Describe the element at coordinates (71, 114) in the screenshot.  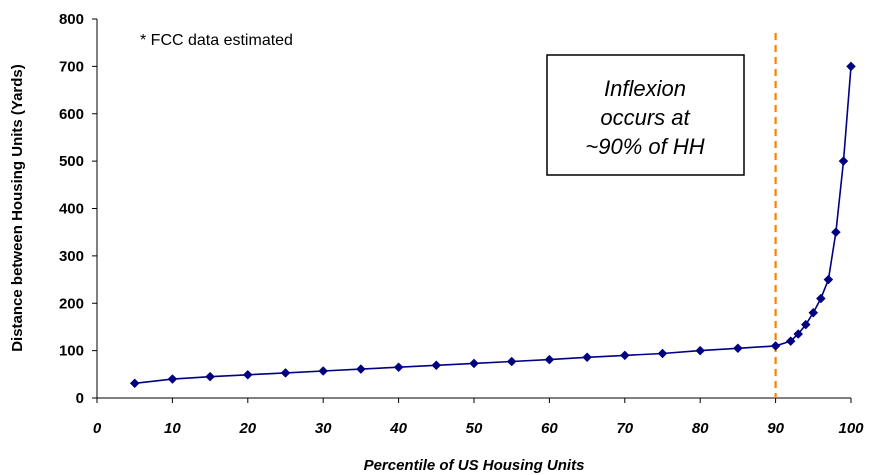
I see `y-tick-label: 600` at that location.